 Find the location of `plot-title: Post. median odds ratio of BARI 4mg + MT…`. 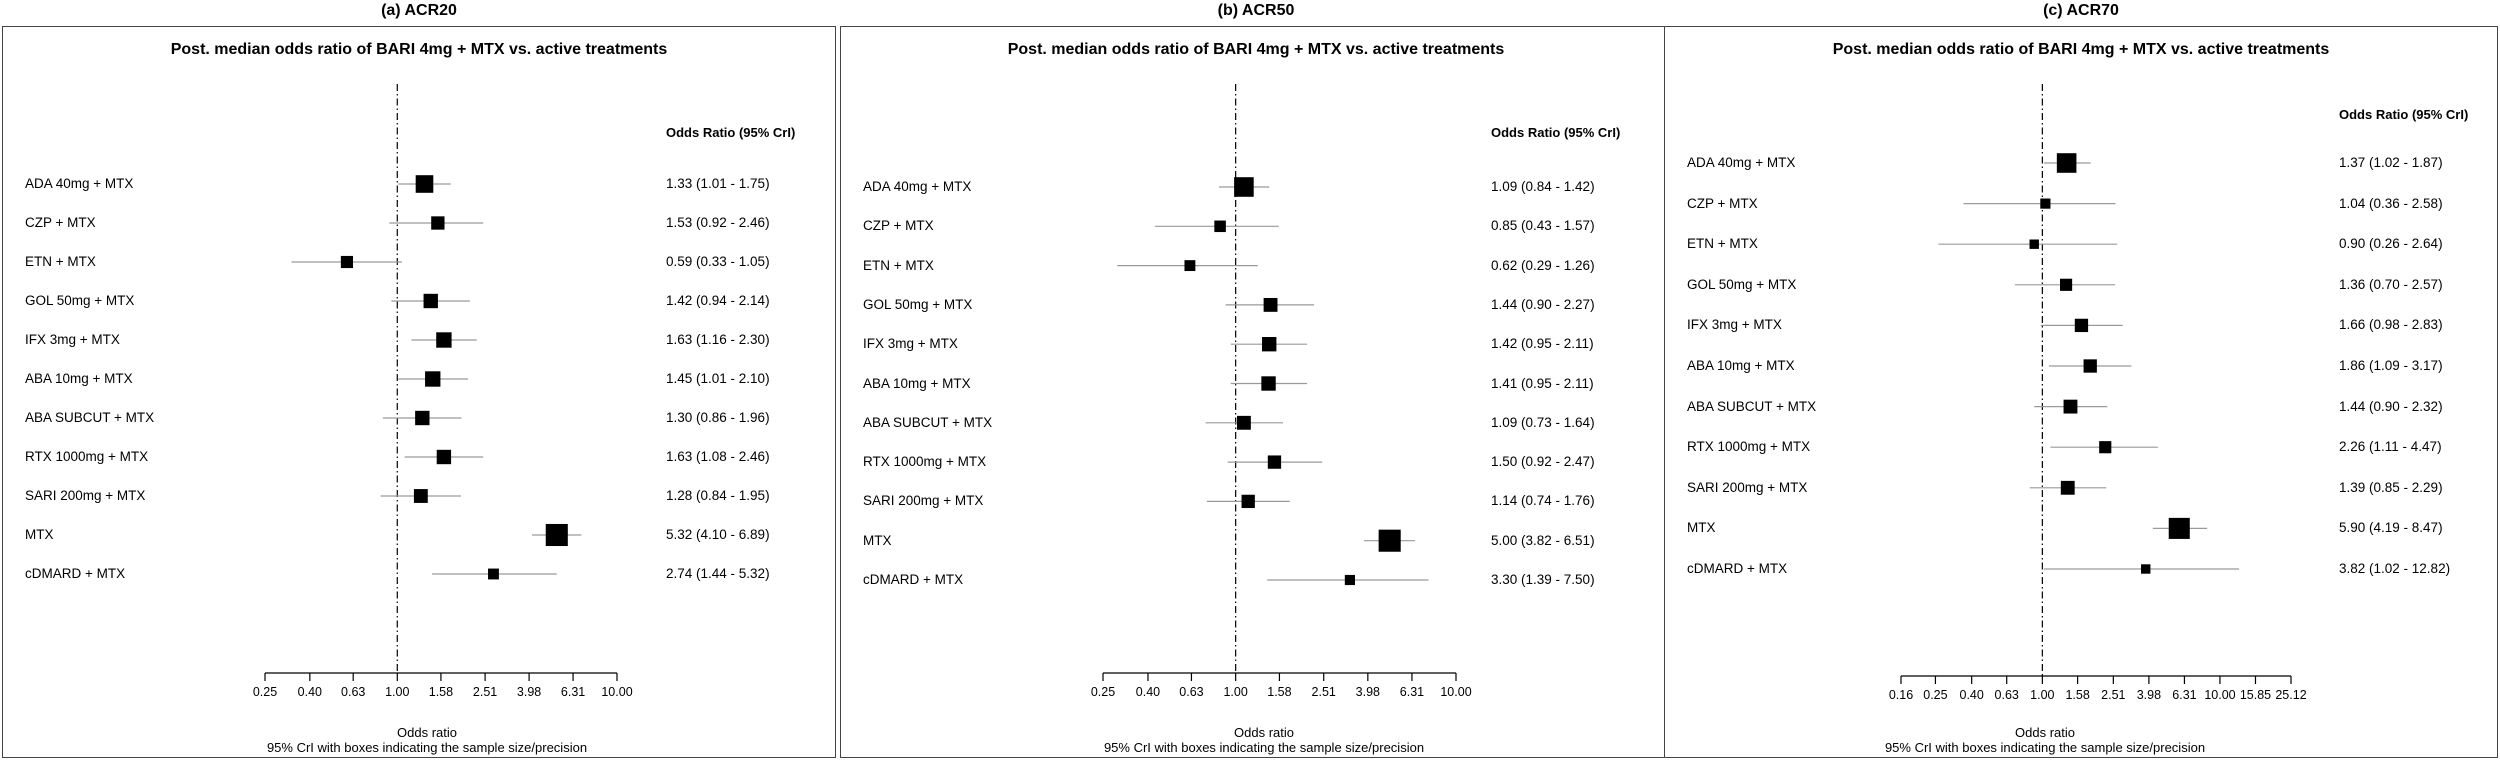

plot-title: Post. median odds ratio of BARI 4mg + MT… is located at coordinates (2081, 49).